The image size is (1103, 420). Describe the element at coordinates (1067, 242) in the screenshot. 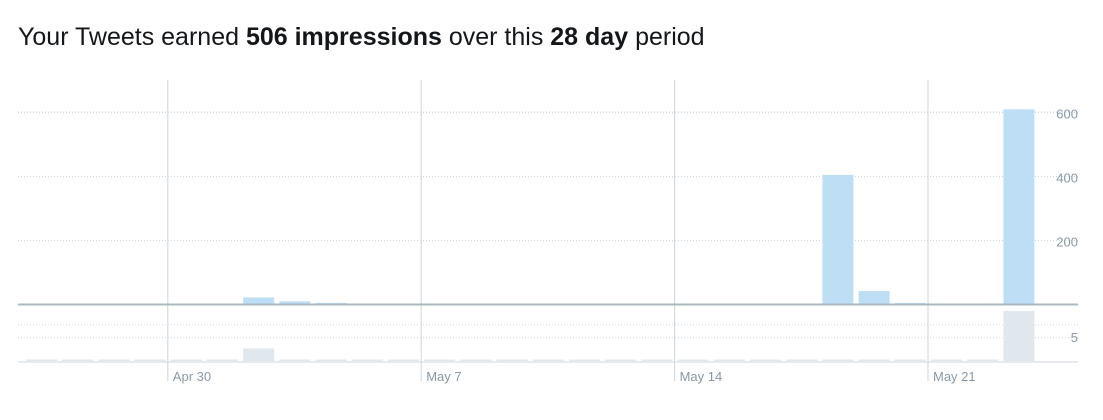

I see `y-tick-label: 200` at that location.